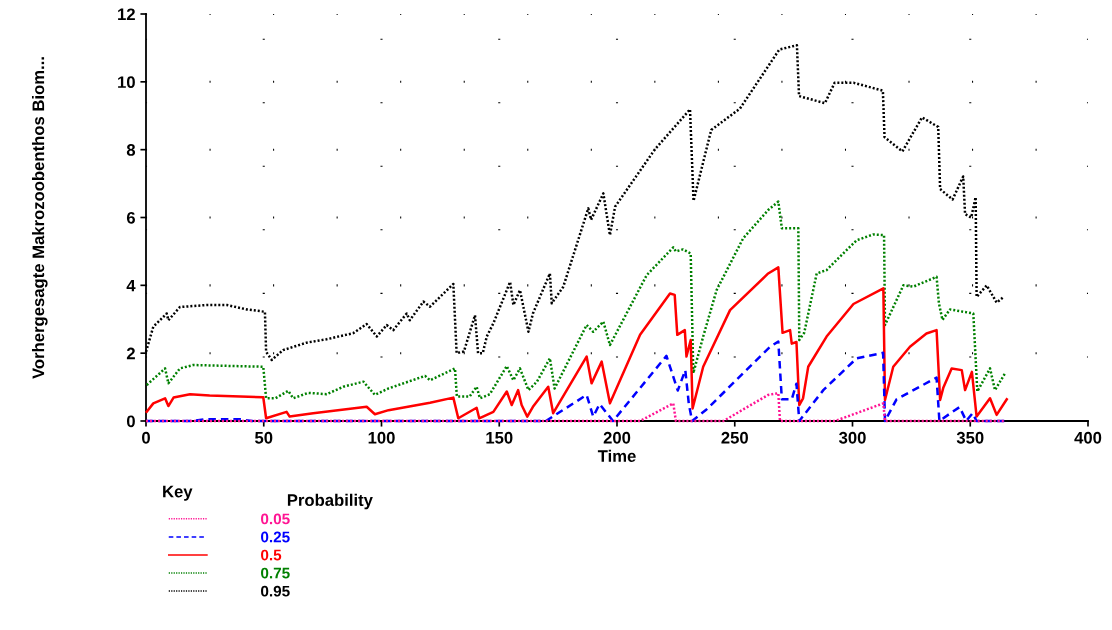  What do you see at coordinates (275, 519) in the screenshot?
I see `text: 0.05` at bounding box center [275, 519].